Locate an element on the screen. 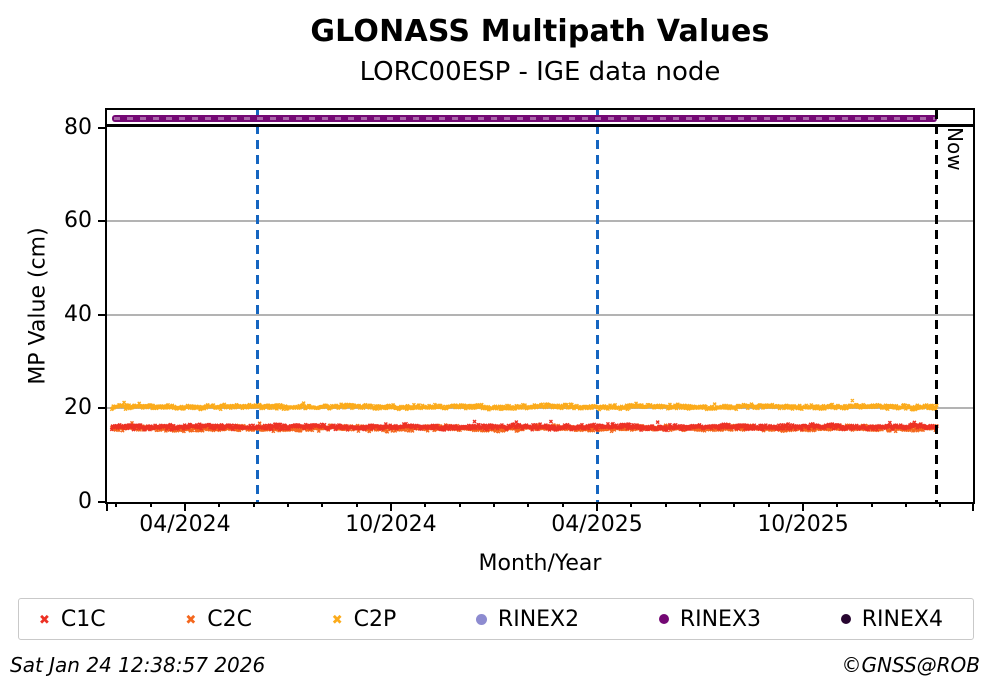 The width and height of the screenshot is (992, 699). x-tick-label: 04/2024 is located at coordinates (185, 524).